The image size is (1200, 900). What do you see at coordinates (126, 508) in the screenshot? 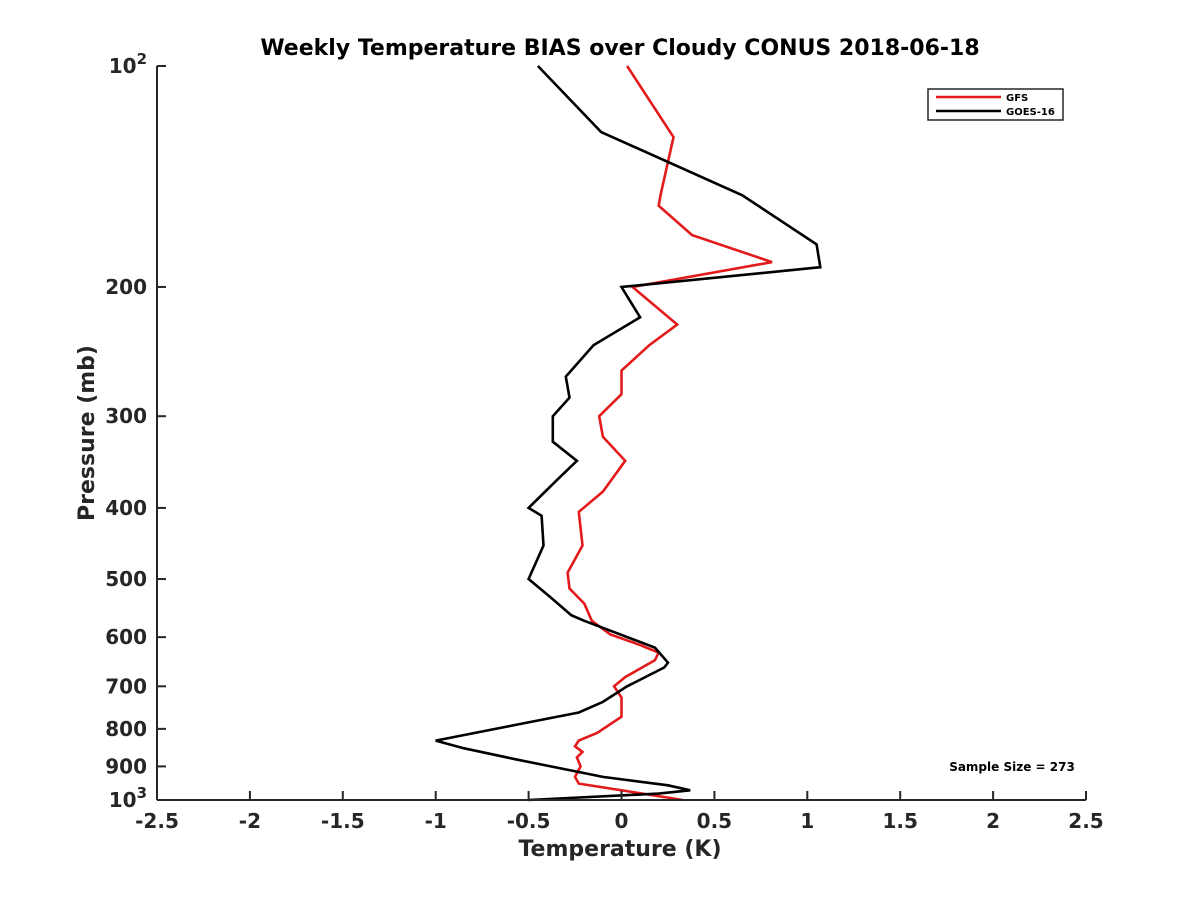
I see `y-tick-label: 400` at bounding box center [126, 508].